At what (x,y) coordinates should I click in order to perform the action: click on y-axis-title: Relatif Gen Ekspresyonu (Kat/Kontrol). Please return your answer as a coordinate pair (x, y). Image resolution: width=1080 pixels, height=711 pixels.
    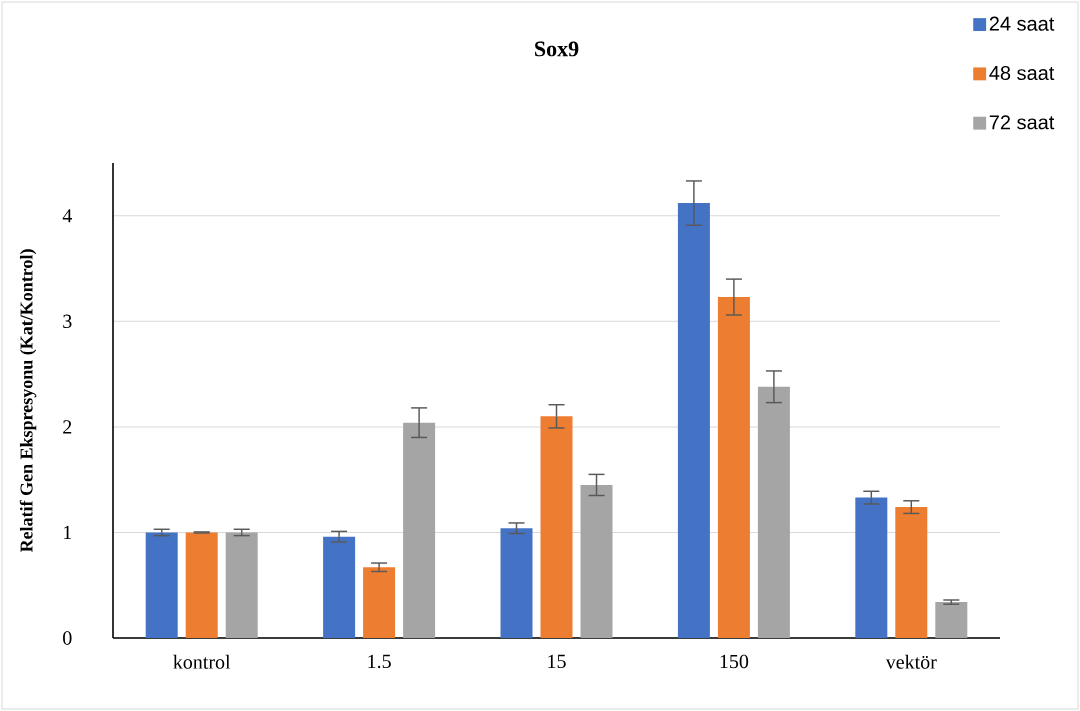
    Looking at the image, I should click on (28, 401).